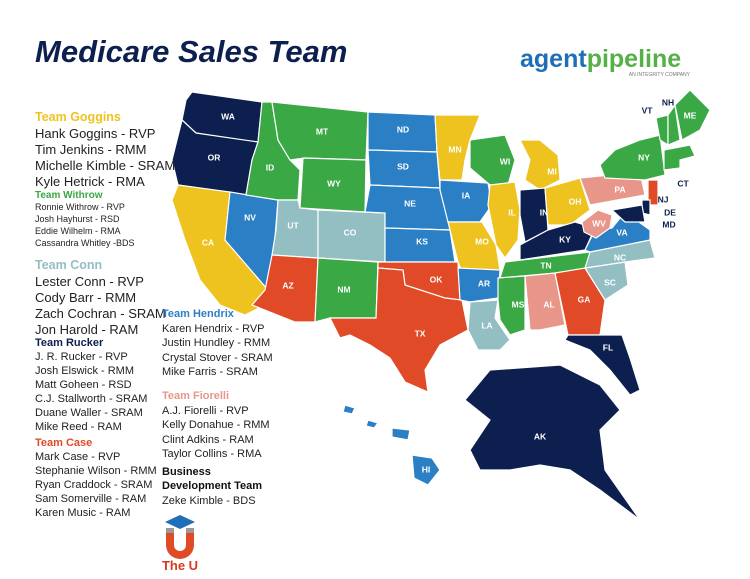  I want to click on team-member: Hank Goggins - RVP, so click(95, 133).